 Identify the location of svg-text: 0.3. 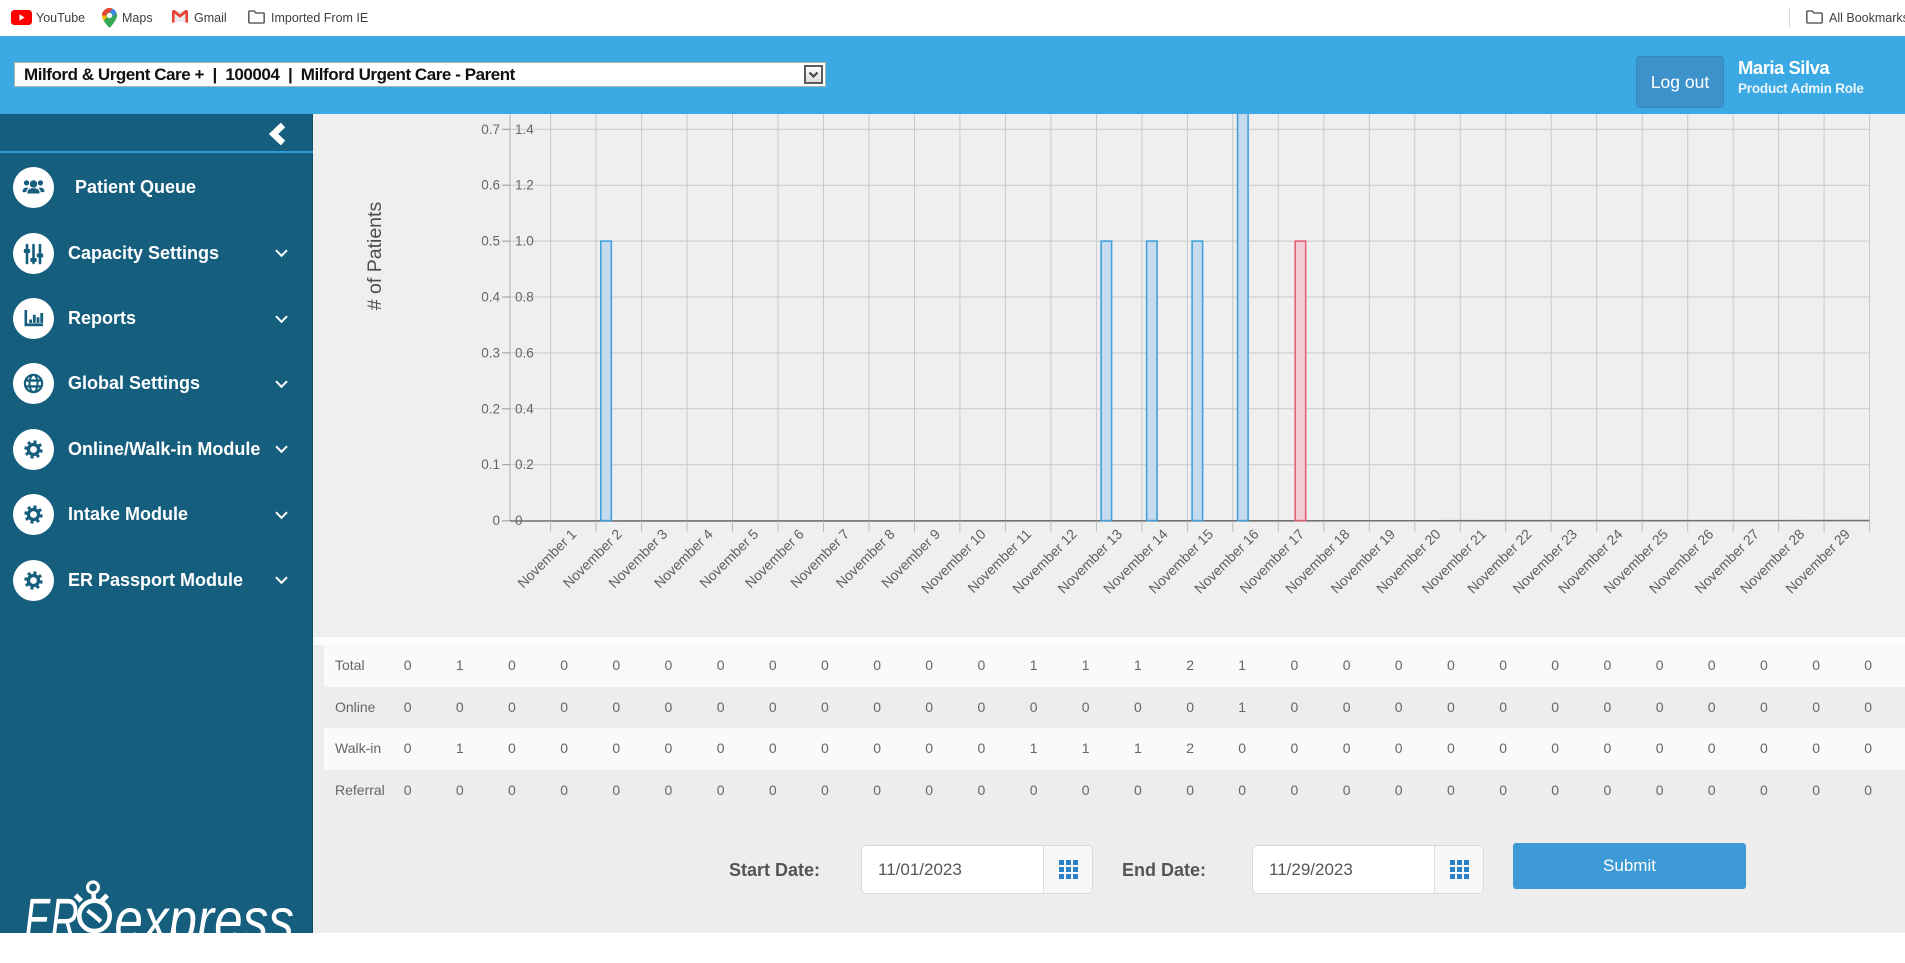
(490, 352).